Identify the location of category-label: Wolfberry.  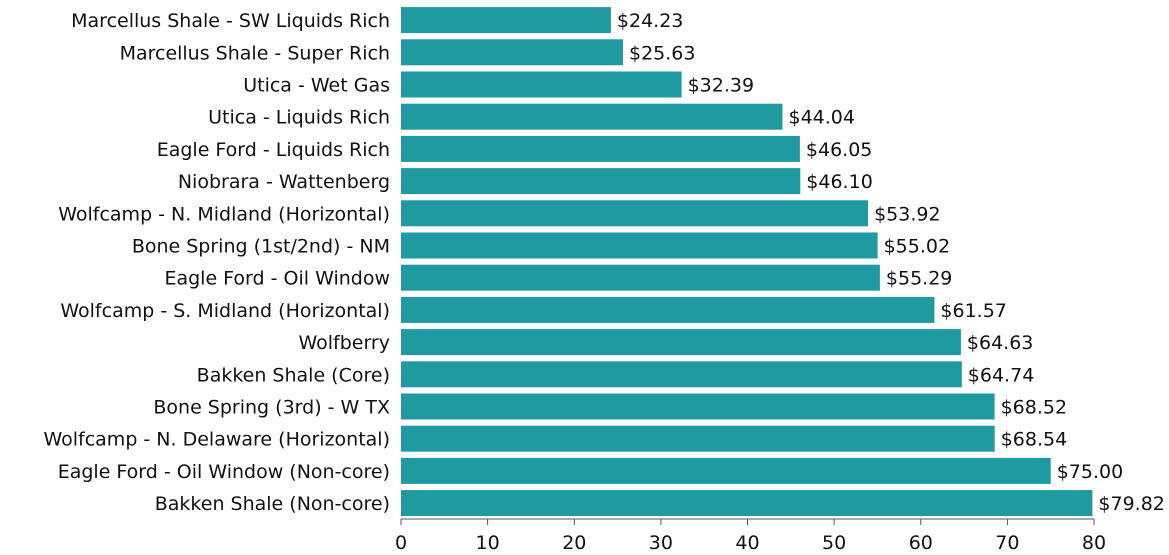
(344, 343).